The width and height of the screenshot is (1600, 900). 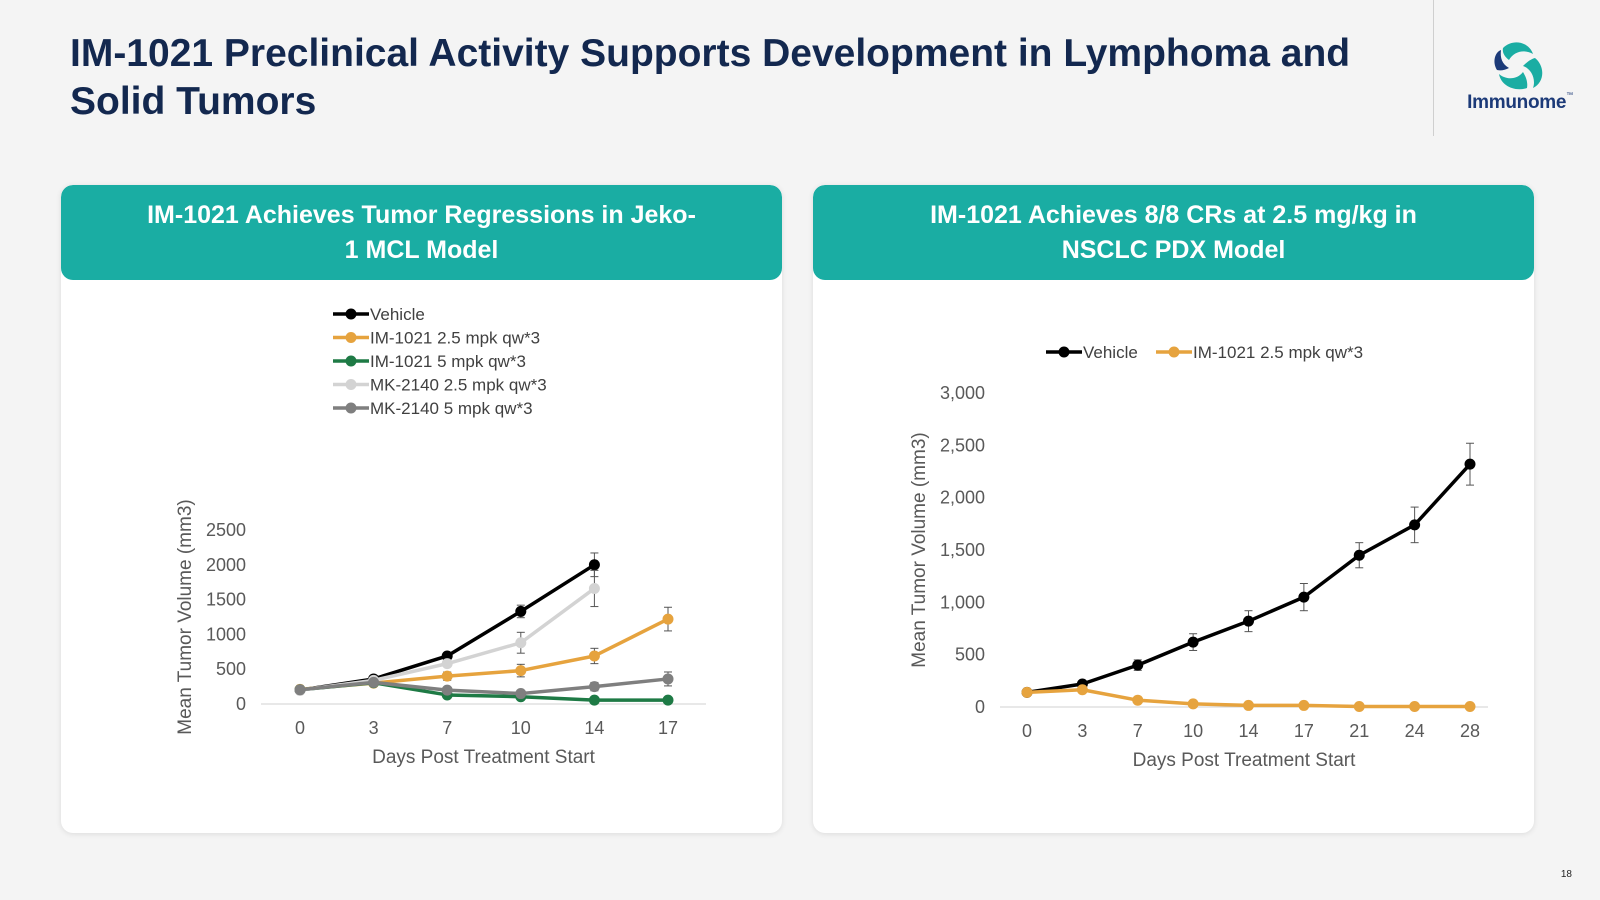 I want to click on left-chart-x-tick-label: 14, so click(x=594, y=728).